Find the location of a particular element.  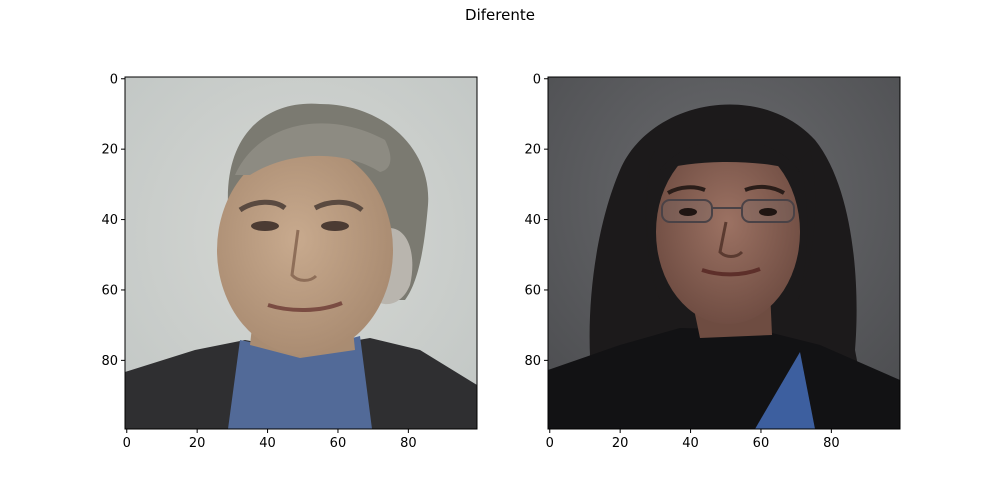

left-mouth is located at coordinates (305, 307).